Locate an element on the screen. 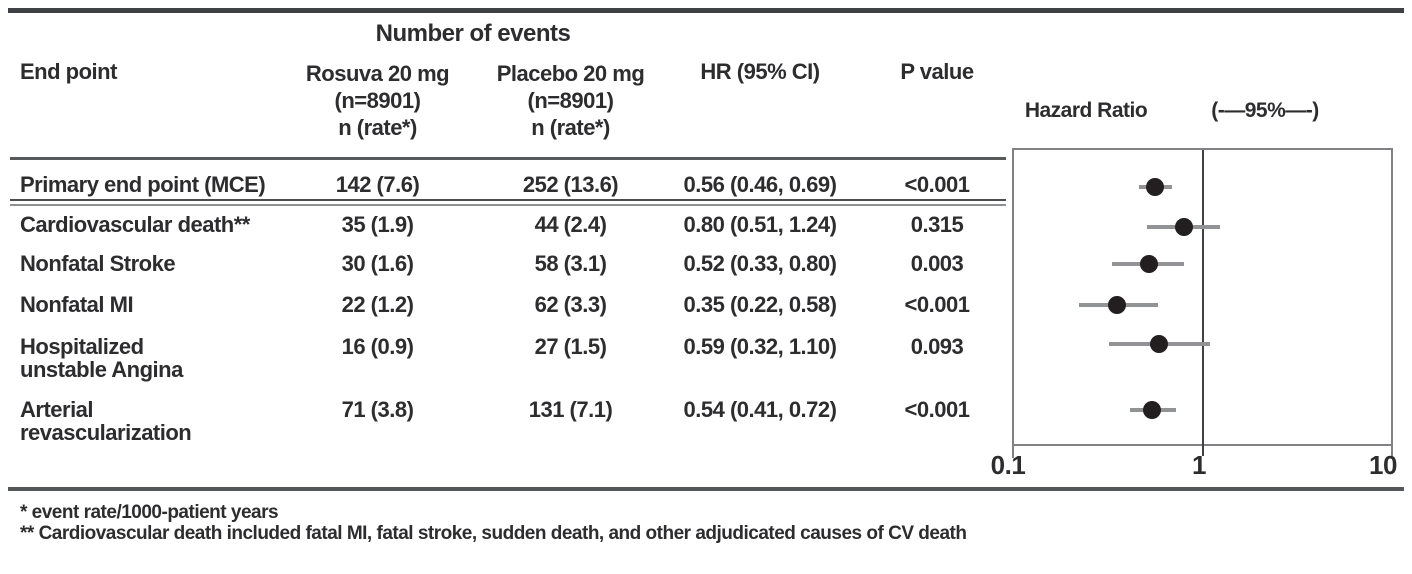 The image size is (1412, 574). endpoint-cell: Hospitalized unstable Angina is located at coordinates (101, 358).